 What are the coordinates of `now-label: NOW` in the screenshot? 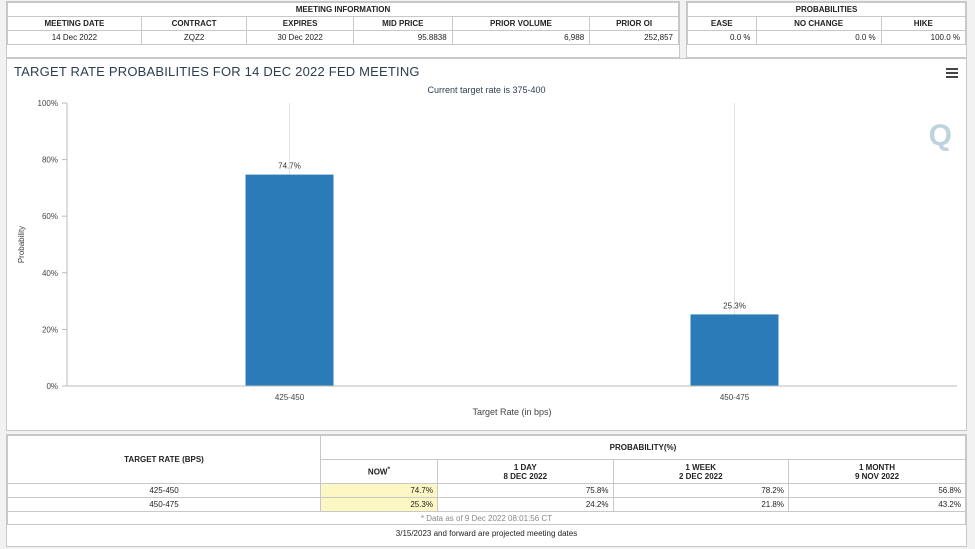 It's located at (377, 472).